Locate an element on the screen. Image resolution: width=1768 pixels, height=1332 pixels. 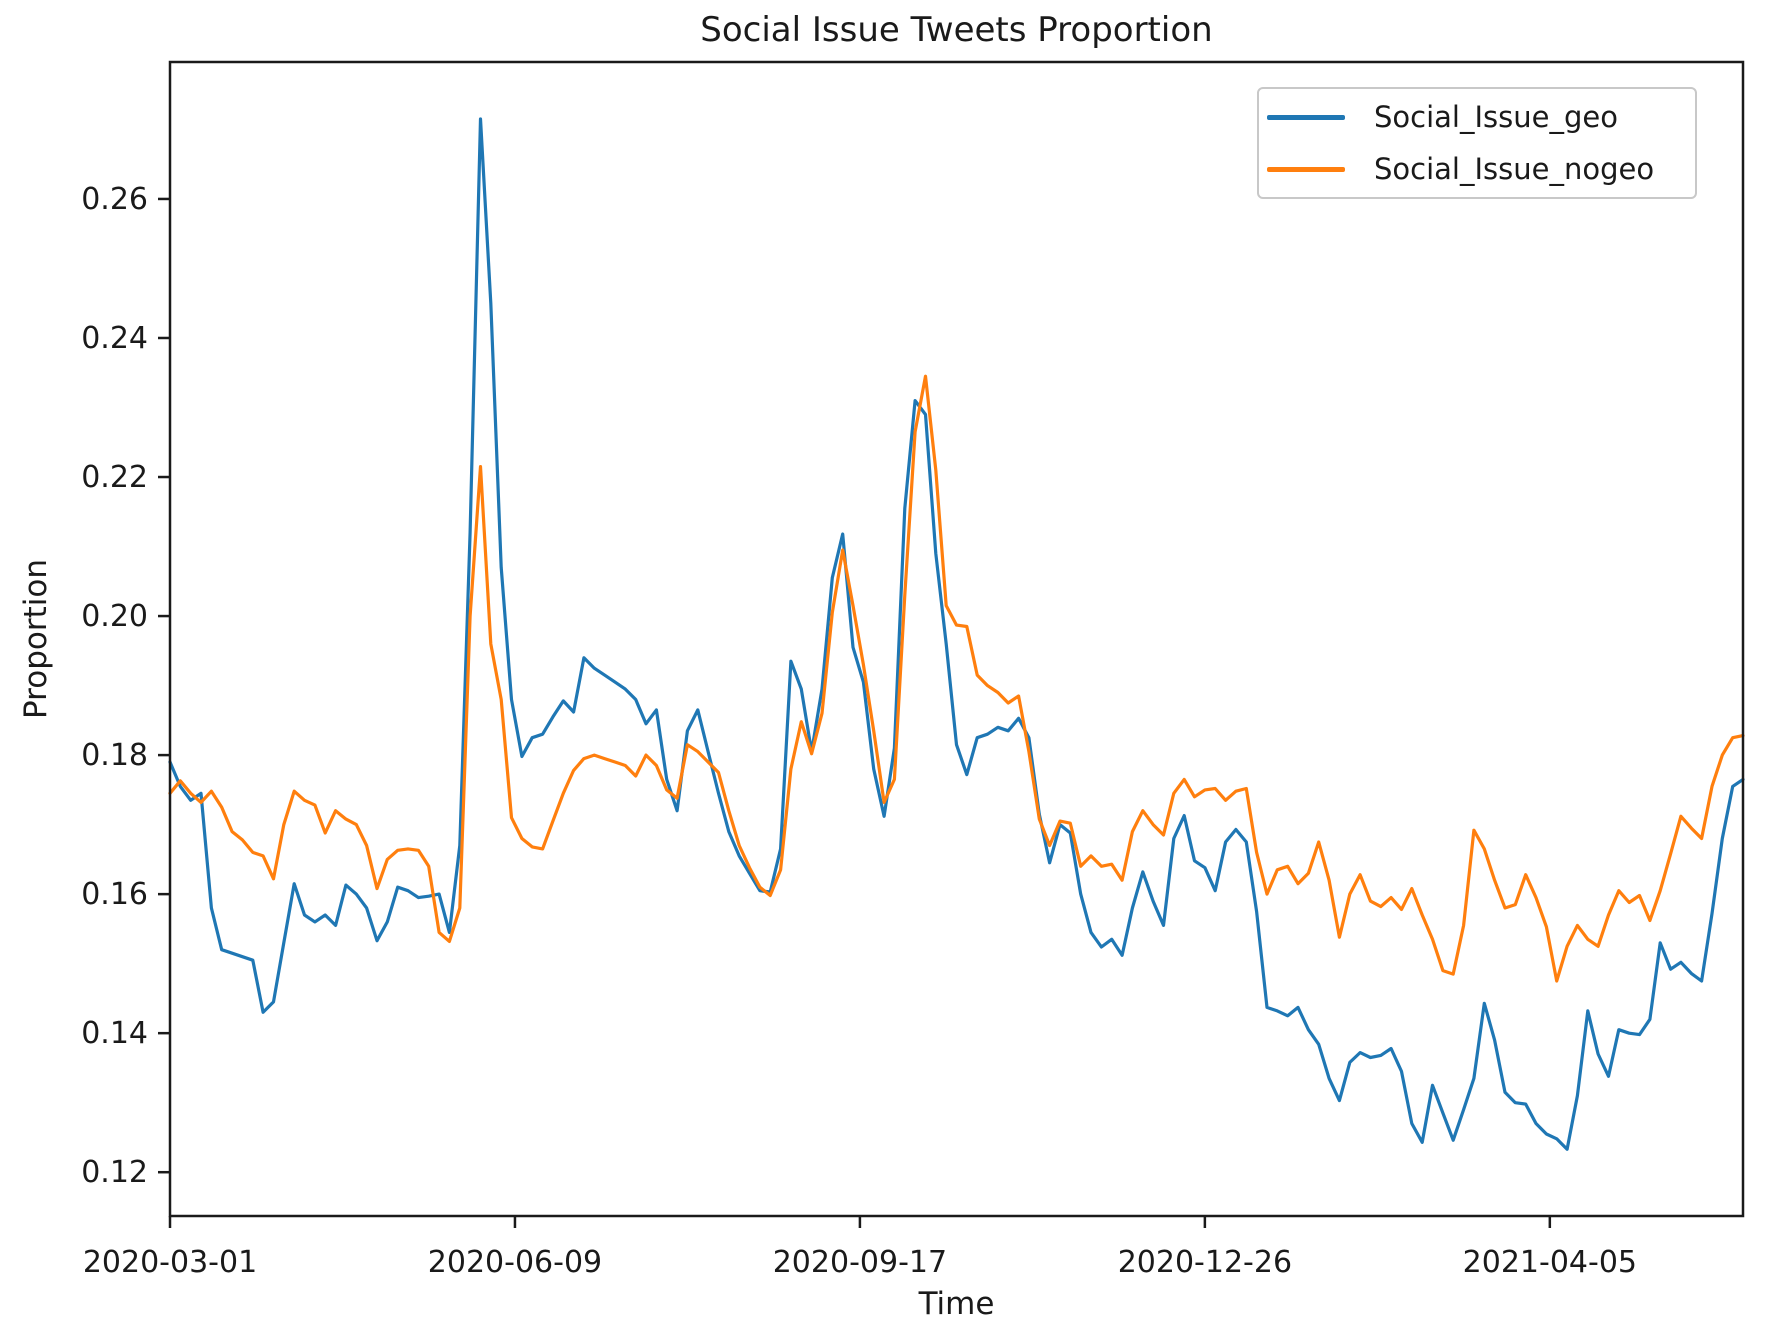
y-tick-label: 0.22 is located at coordinates (114, 477).